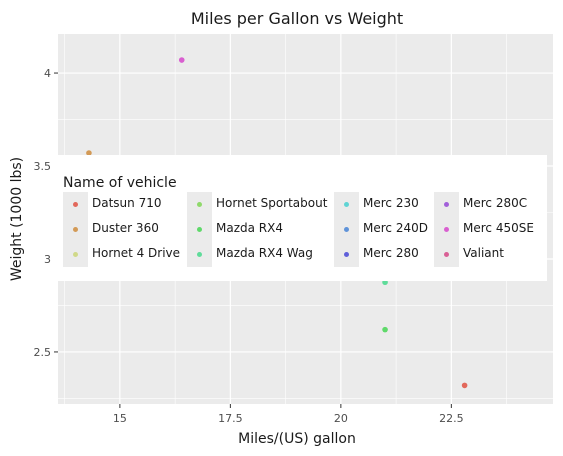 The height and width of the screenshot is (456, 563). I want to click on data-point-mazda-rx4, so click(385, 329).